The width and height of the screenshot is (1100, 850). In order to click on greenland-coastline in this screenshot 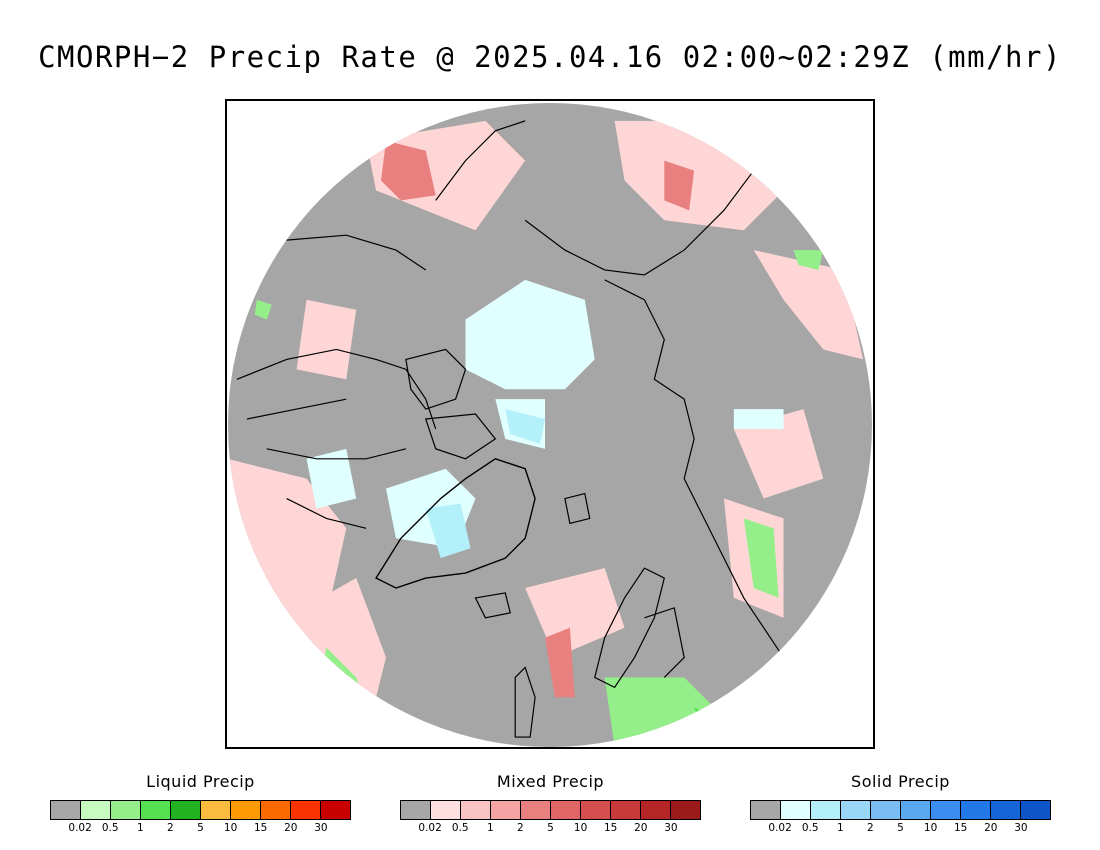, I will do `click(455, 523)`.